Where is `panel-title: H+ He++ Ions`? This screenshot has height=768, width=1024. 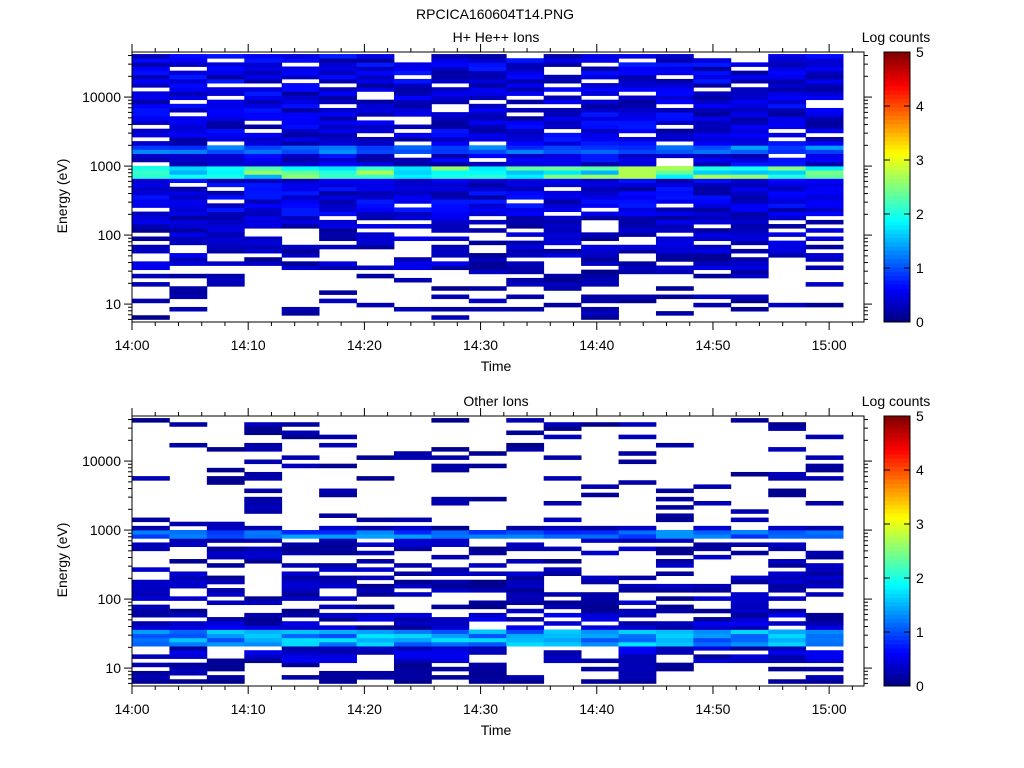 panel-title: H+ He++ Ions is located at coordinates (496, 37).